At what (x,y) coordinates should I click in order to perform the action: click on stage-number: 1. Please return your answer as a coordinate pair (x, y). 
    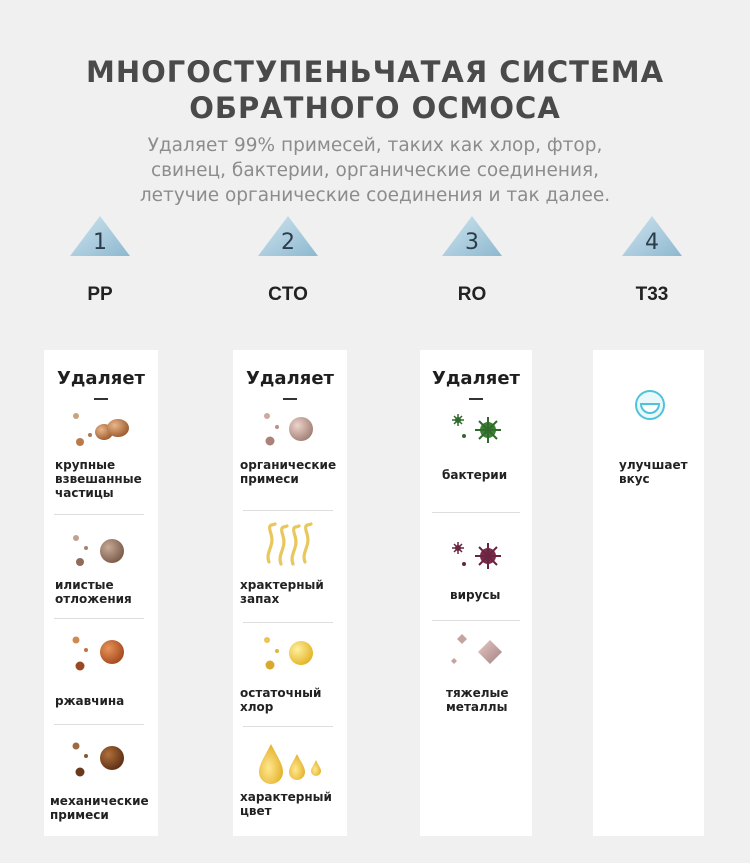
    Looking at the image, I should click on (100, 242).